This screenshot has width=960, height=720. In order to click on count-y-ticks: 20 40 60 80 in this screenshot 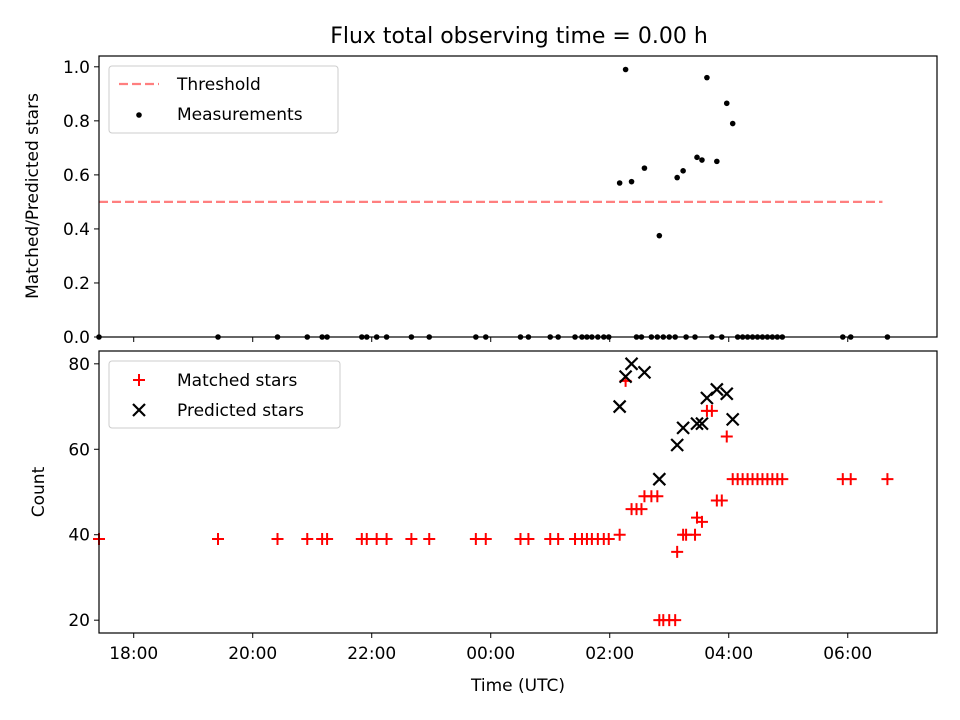, I will do `click(83, 493)`.